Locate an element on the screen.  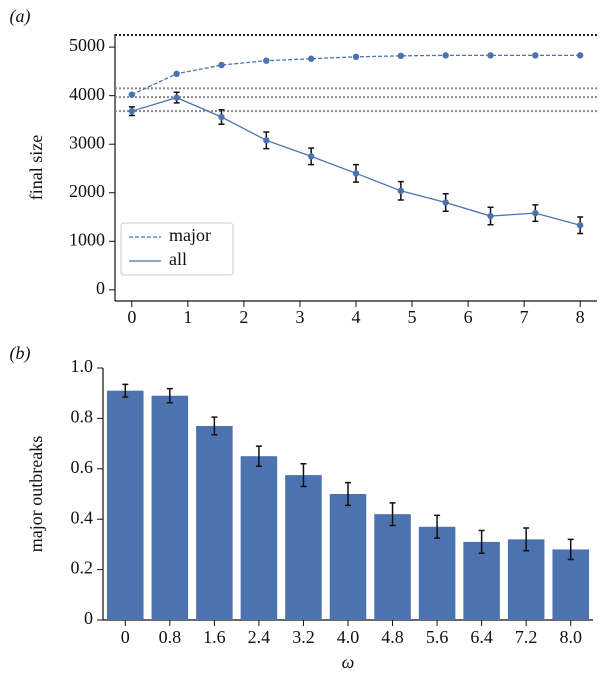
x-tick-label: 4.8 is located at coordinates (392, 637).